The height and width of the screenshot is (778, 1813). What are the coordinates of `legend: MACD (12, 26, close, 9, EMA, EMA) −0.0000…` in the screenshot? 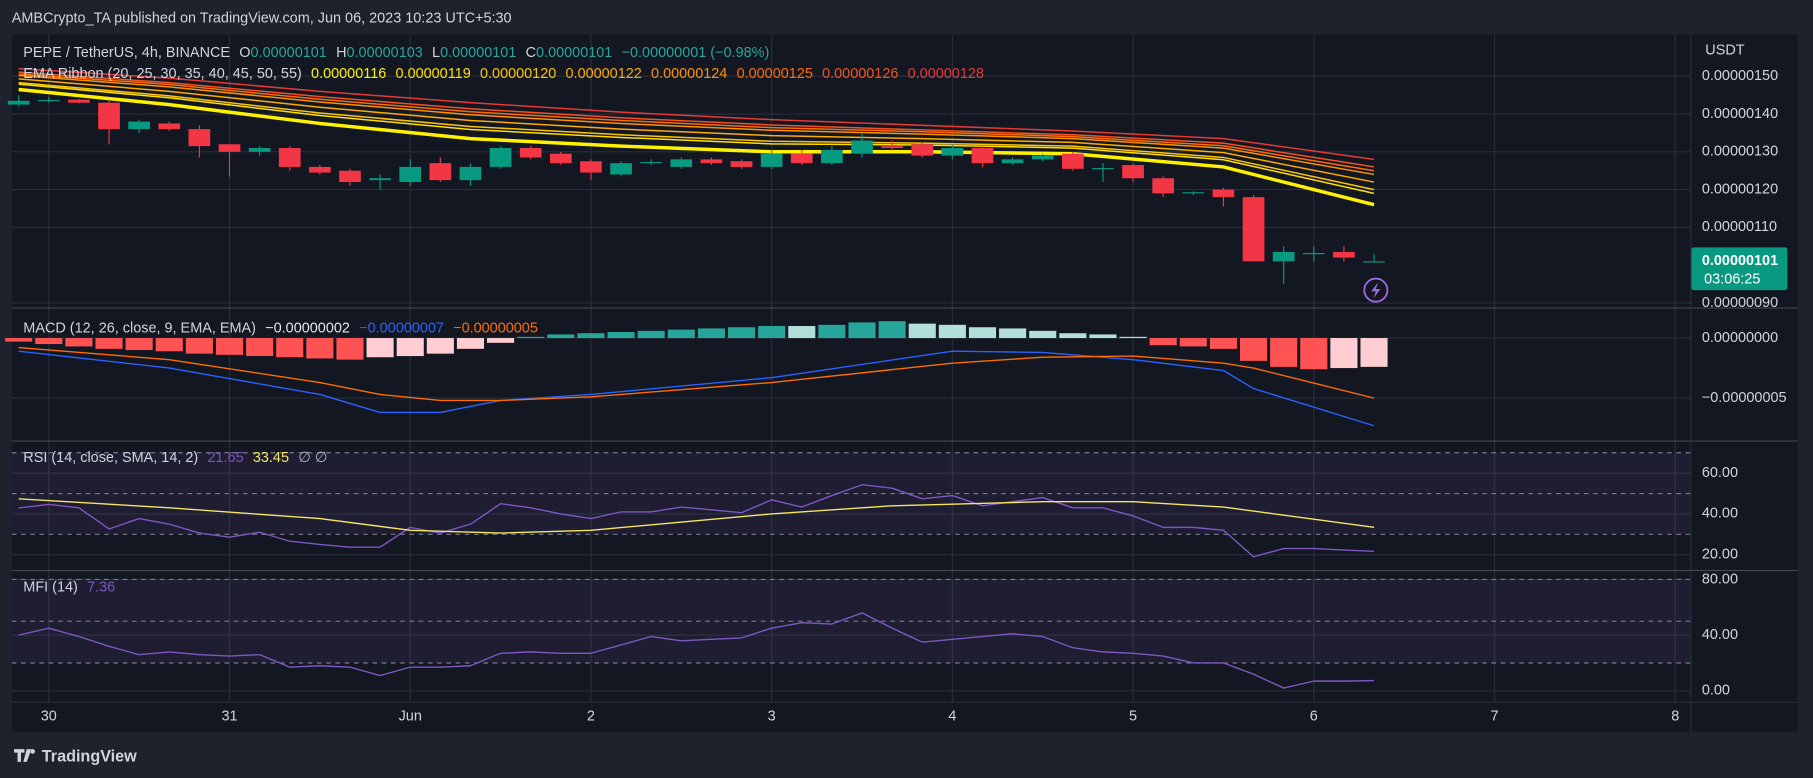 It's located at (280, 328).